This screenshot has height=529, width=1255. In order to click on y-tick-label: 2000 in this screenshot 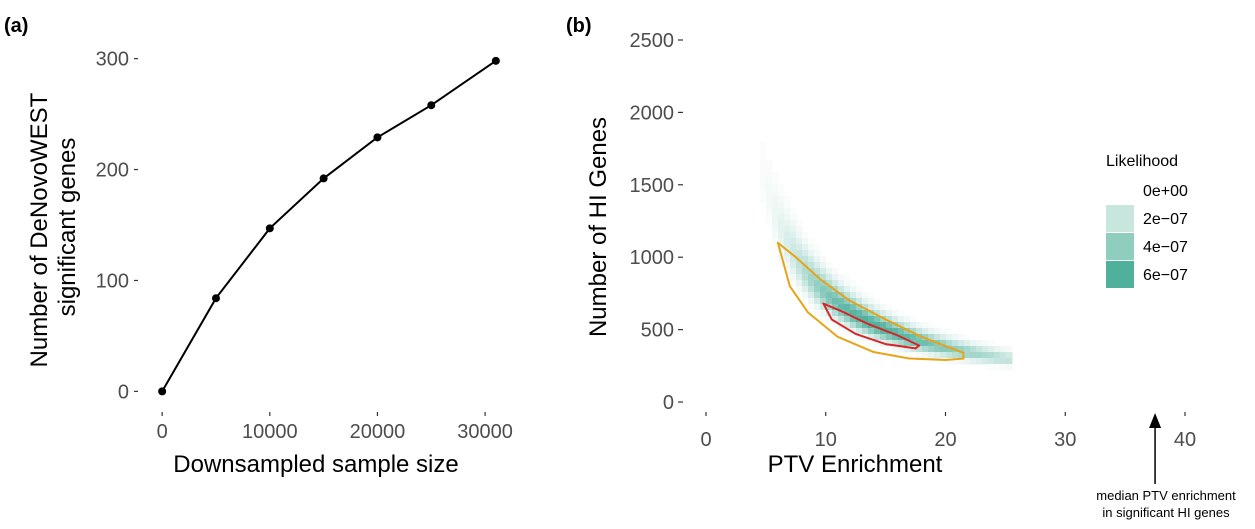, I will do `click(652, 113)`.